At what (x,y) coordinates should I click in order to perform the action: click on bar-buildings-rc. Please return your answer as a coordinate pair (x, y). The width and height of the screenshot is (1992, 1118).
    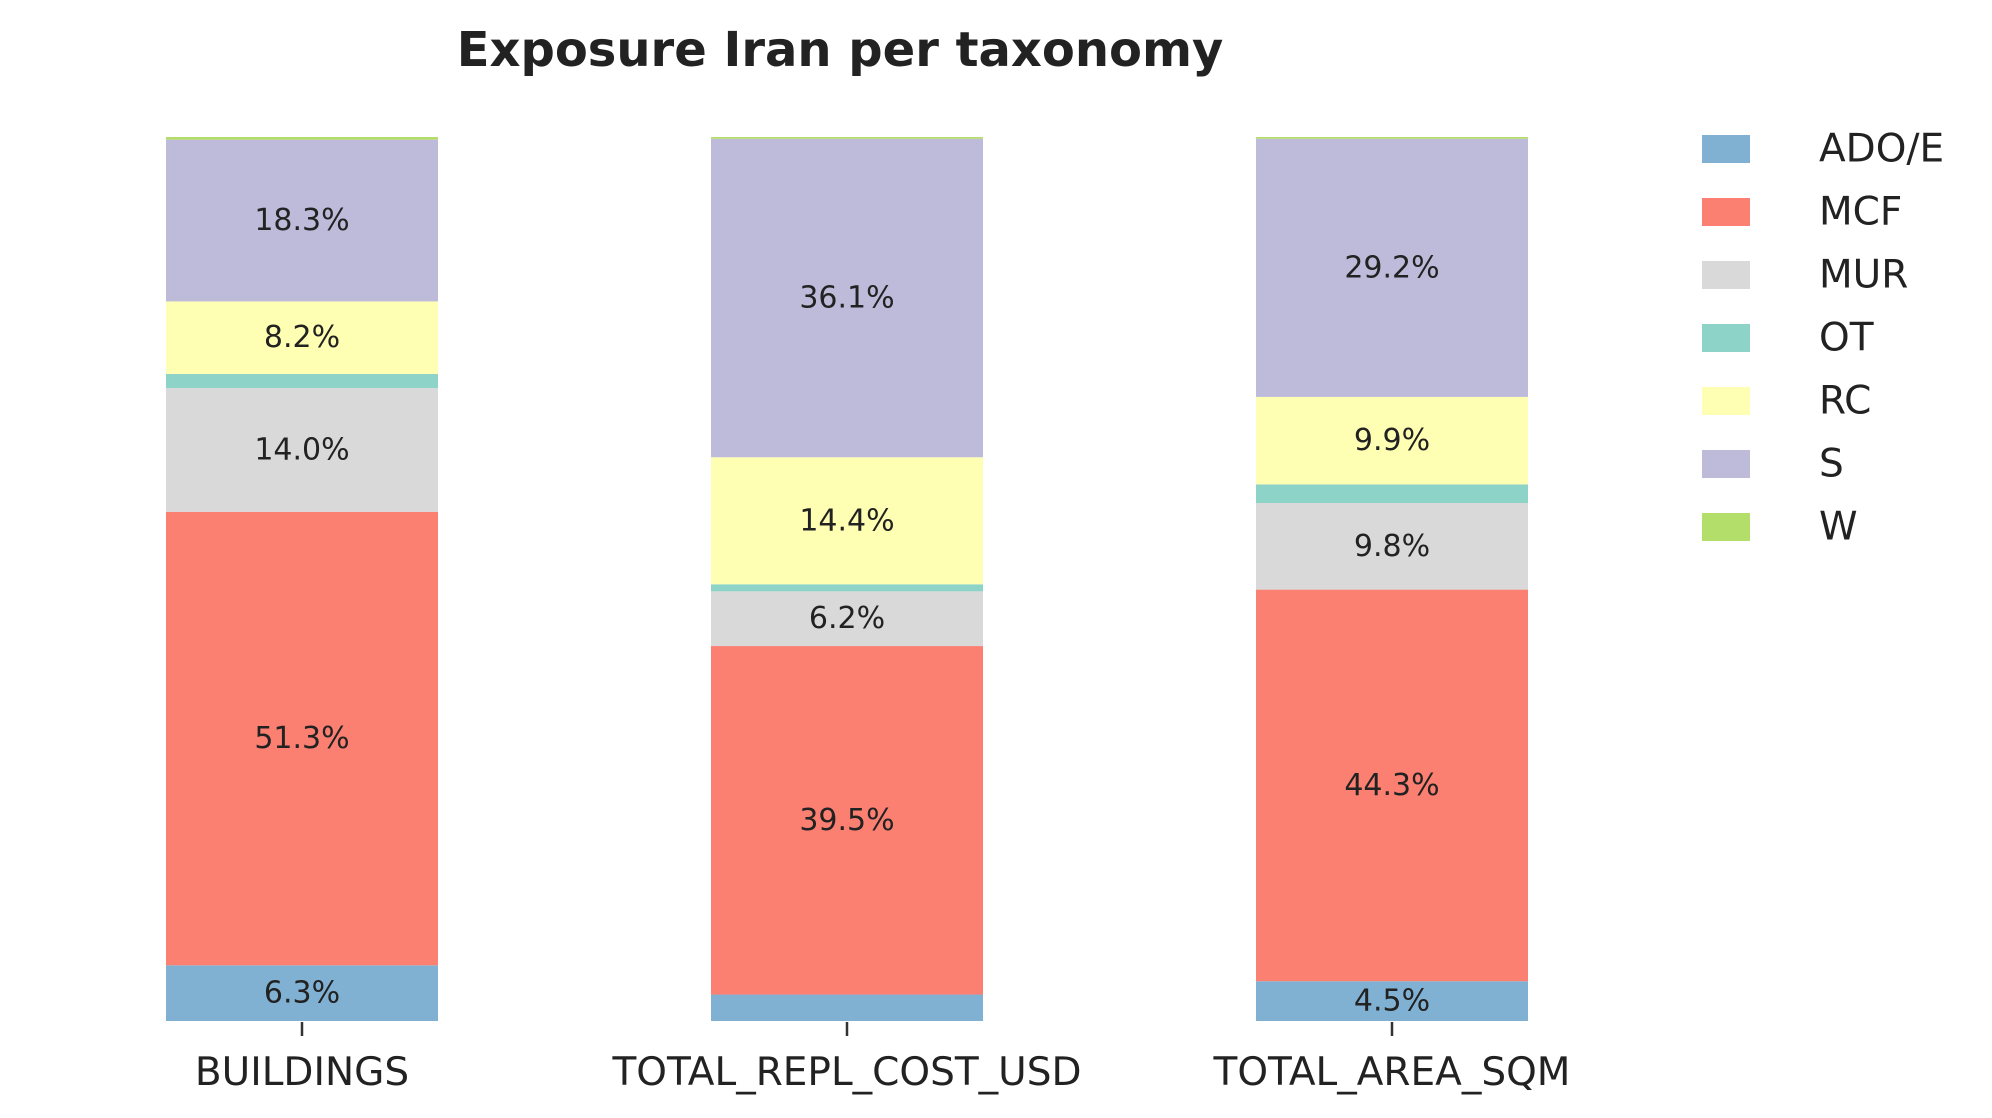
    Looking at the image, I should click on (302, 337).